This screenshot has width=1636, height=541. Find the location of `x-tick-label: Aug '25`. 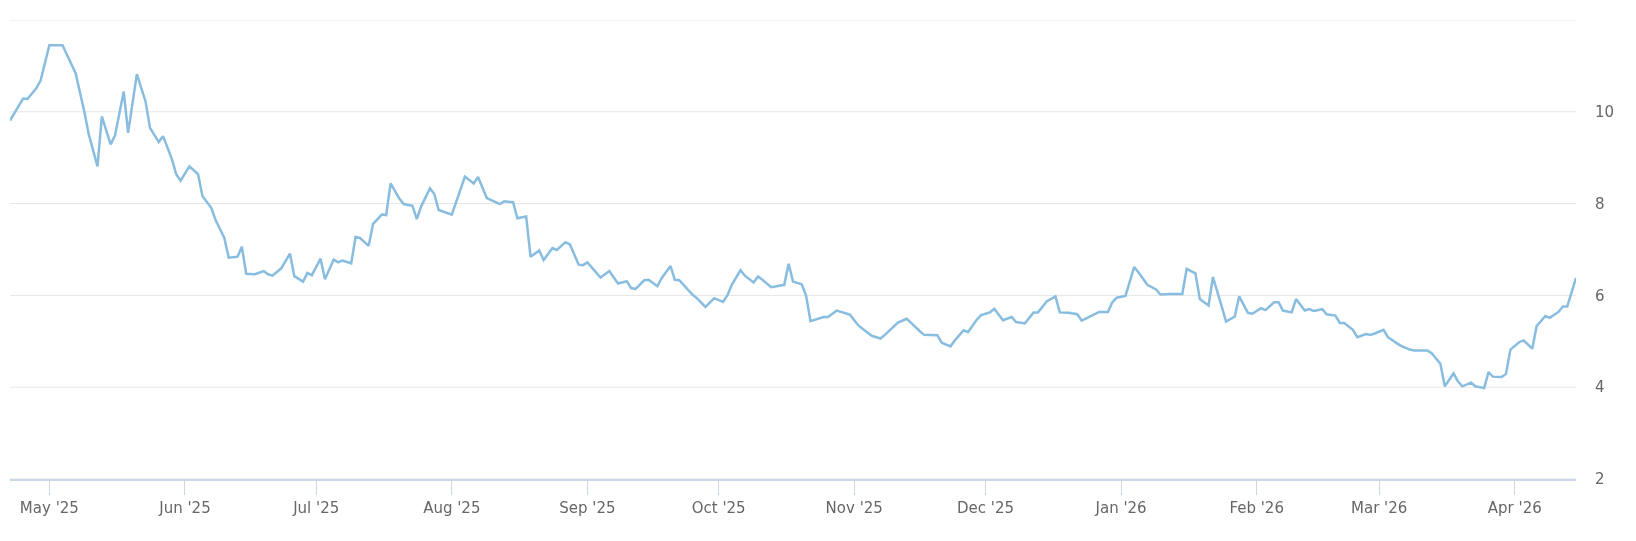

x-tick-label: Aug '25 is located at coordinates (452, 507).